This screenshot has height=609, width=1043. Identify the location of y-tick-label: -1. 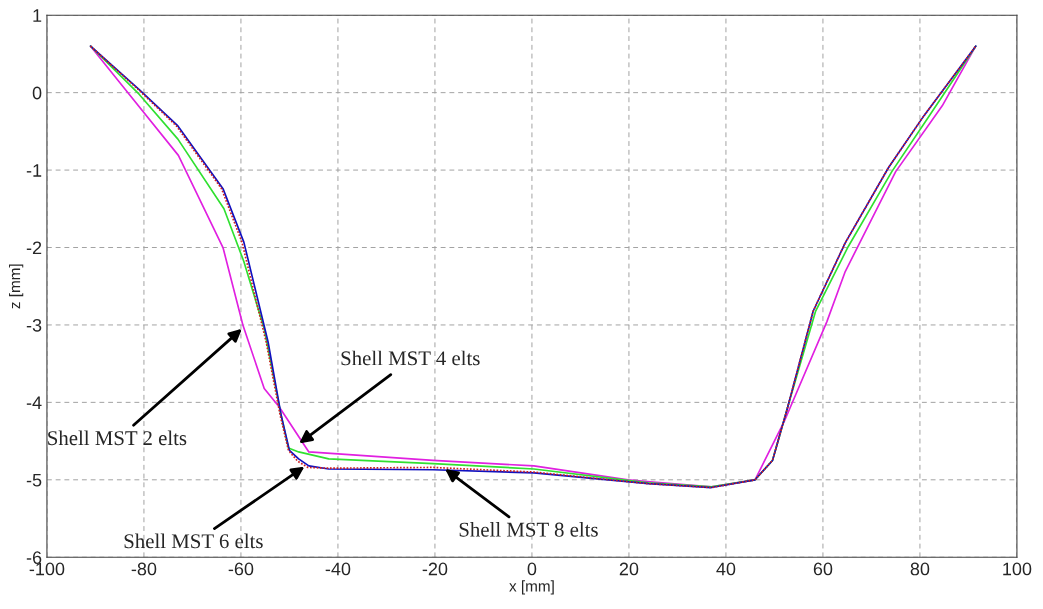
(34, 170).